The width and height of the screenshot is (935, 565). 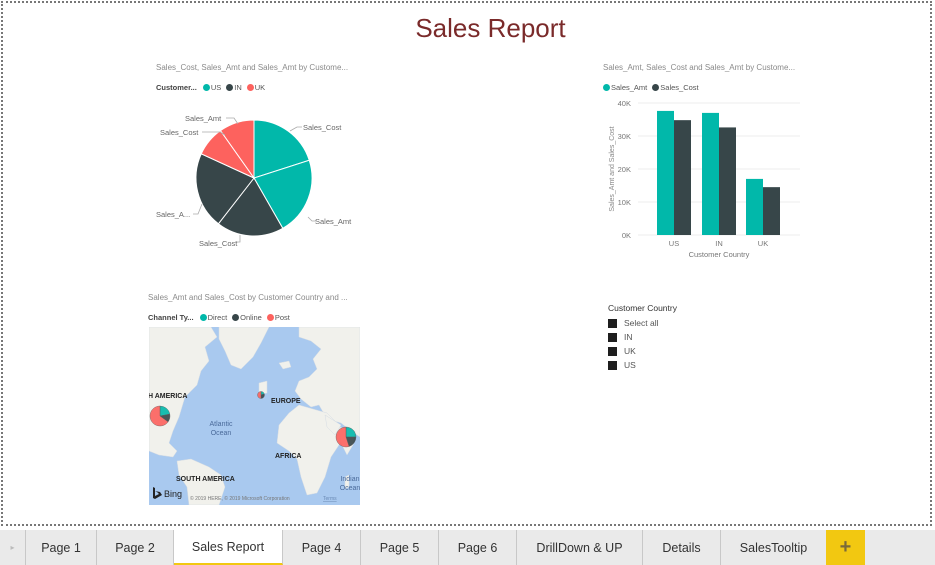 I want to click on add-page-button: +, so click(x=845, y=547).